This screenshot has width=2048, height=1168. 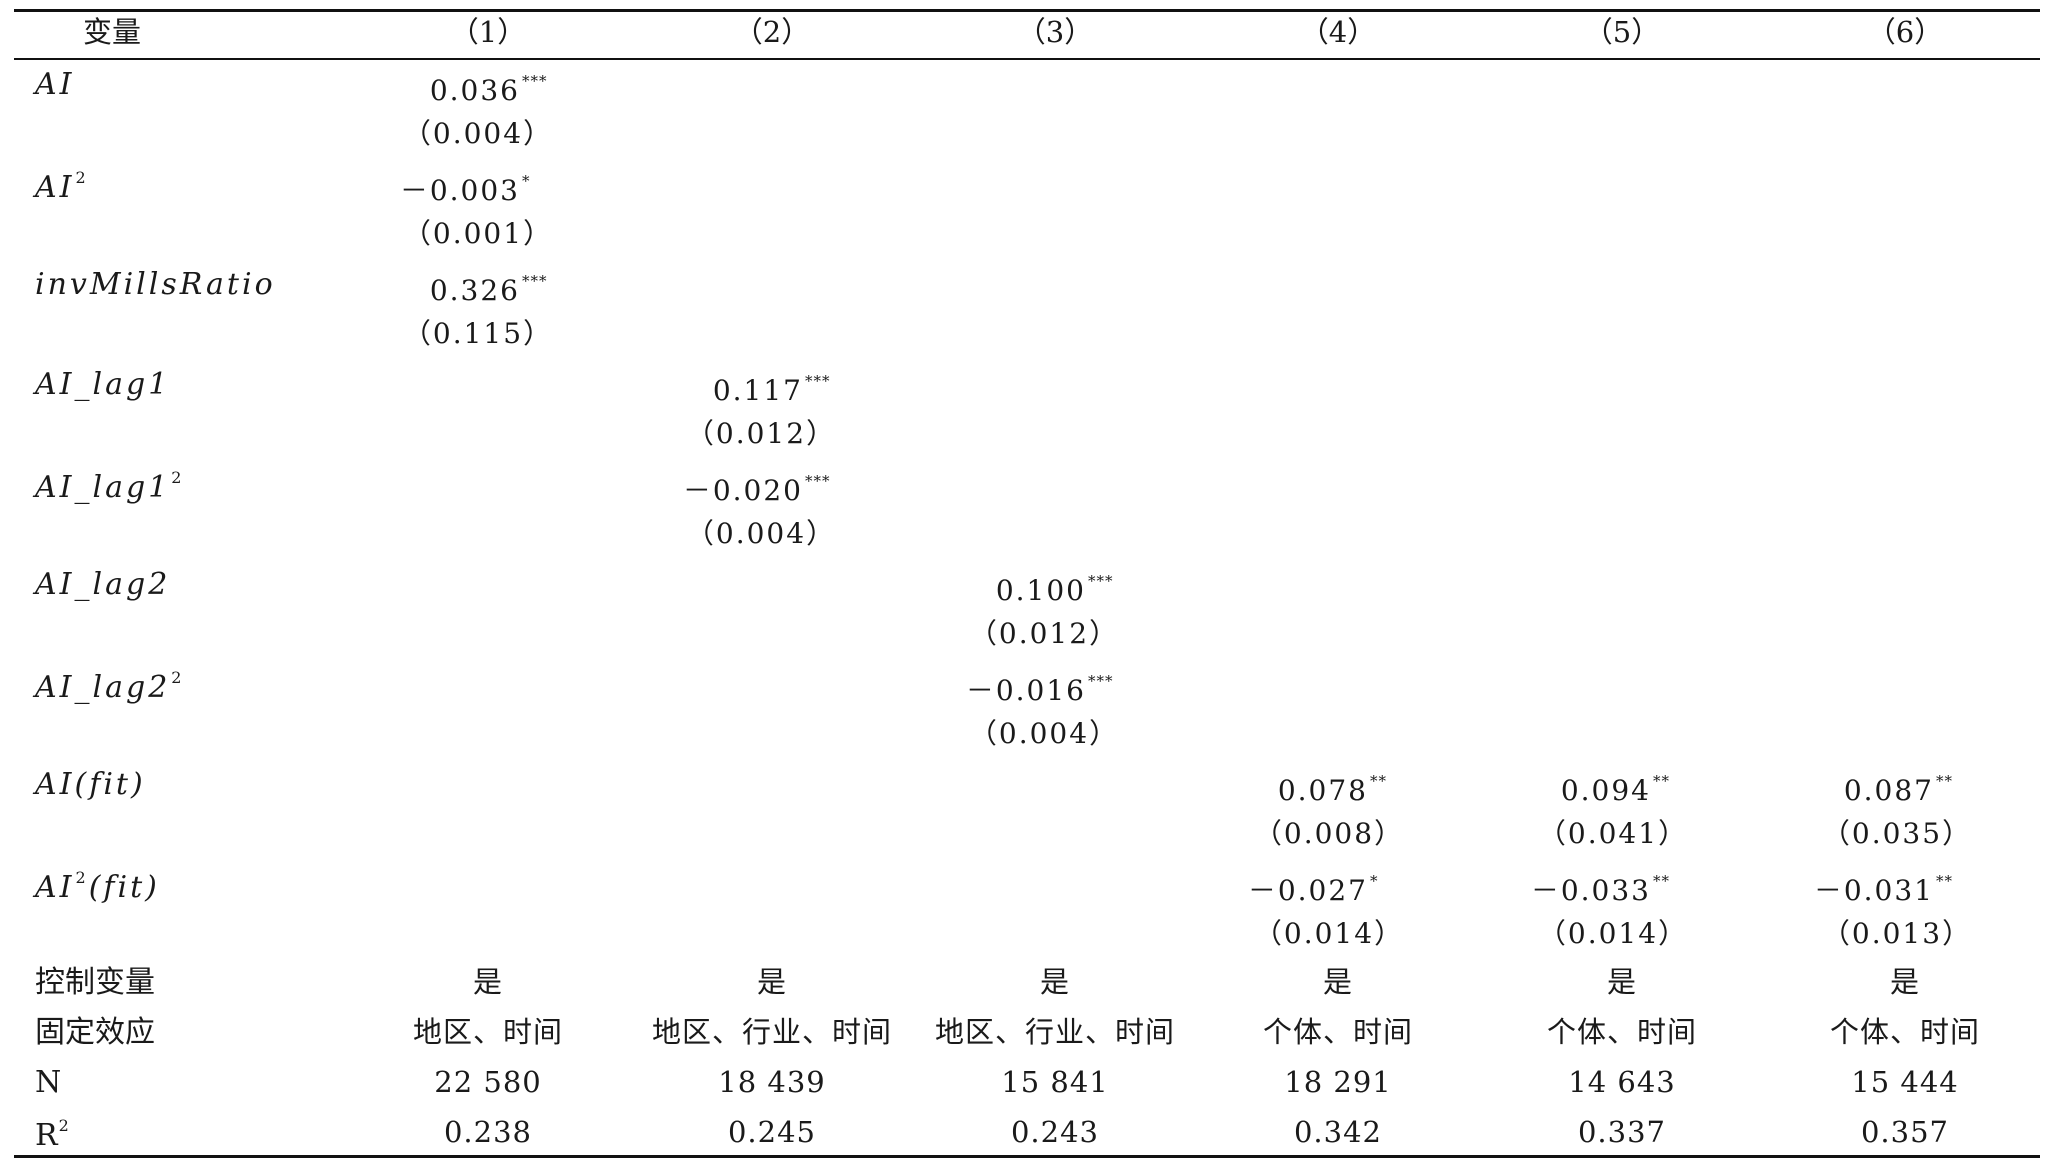 I want to click on coefficient-cell: 0.117 ***, so click(x=772, y=389).